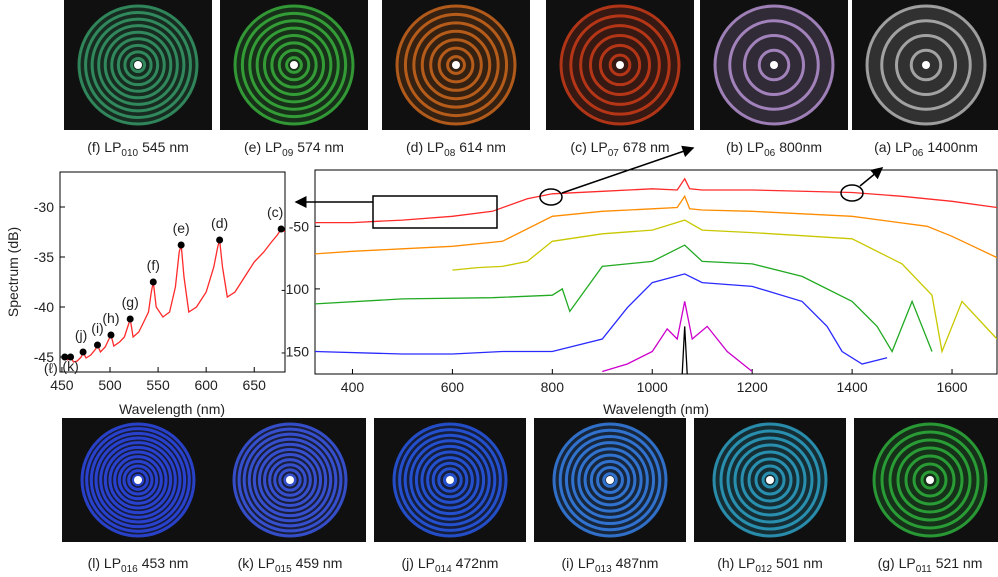 The width and height of the screenshot is (998, 577). Describe the element at coordinates (736, 563) in the screenshot. I see `caption-label: (h) LP` at that location.